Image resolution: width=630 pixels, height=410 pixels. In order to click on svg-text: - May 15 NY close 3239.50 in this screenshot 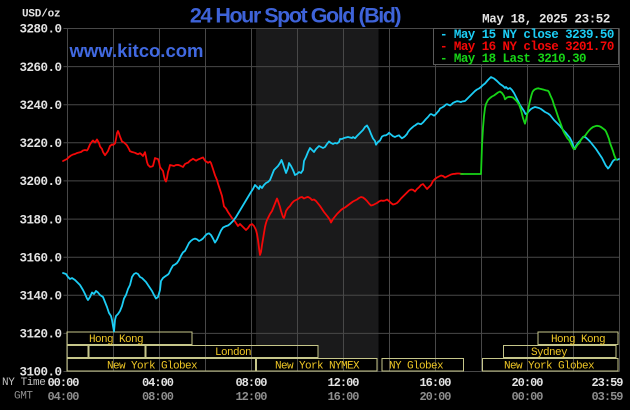, I will do `click(527, 35)`.